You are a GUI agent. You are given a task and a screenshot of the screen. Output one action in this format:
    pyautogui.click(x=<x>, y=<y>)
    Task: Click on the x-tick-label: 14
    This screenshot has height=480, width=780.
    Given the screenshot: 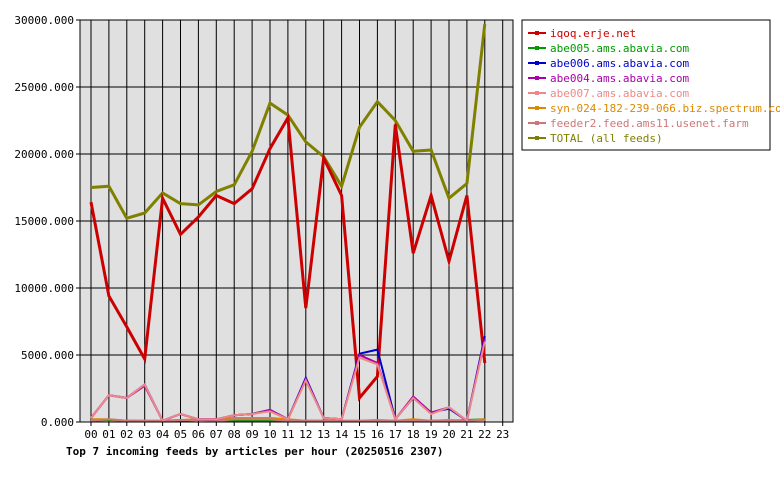 What is the action you would take?
    pyautogui.click(x=342, y=434)
    